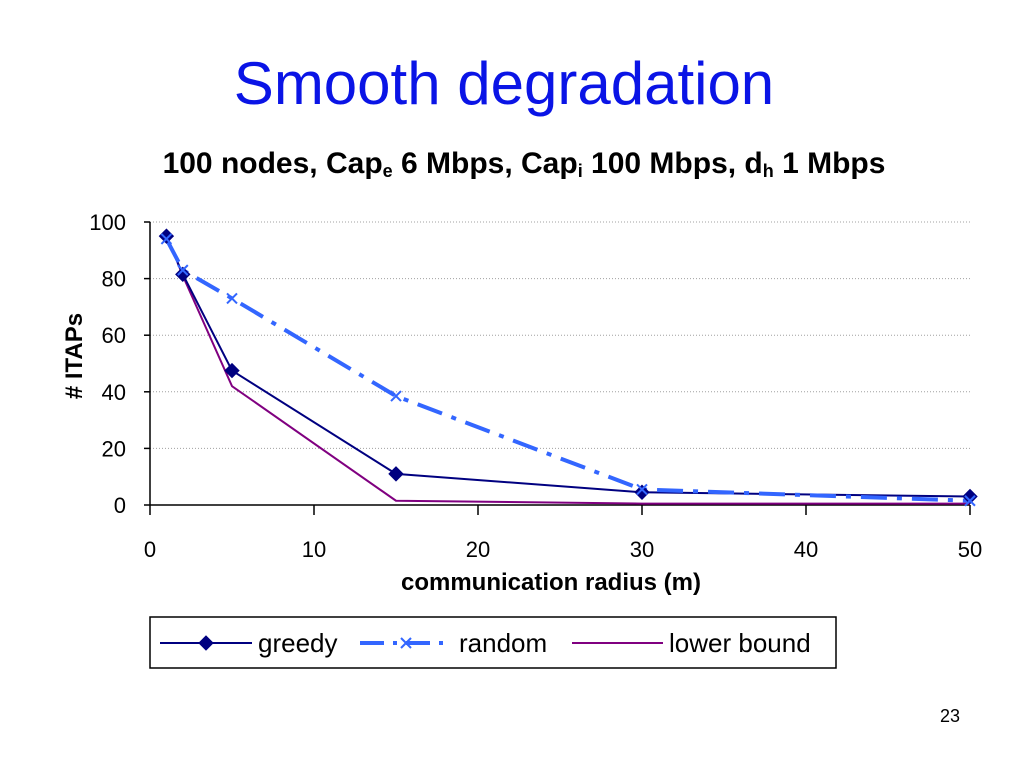  What do you see at coordinates (272, 163) in the screenshot?
I see `chart-title-part-1: 100 nodes, Cap` at bounding box center [272, 163].